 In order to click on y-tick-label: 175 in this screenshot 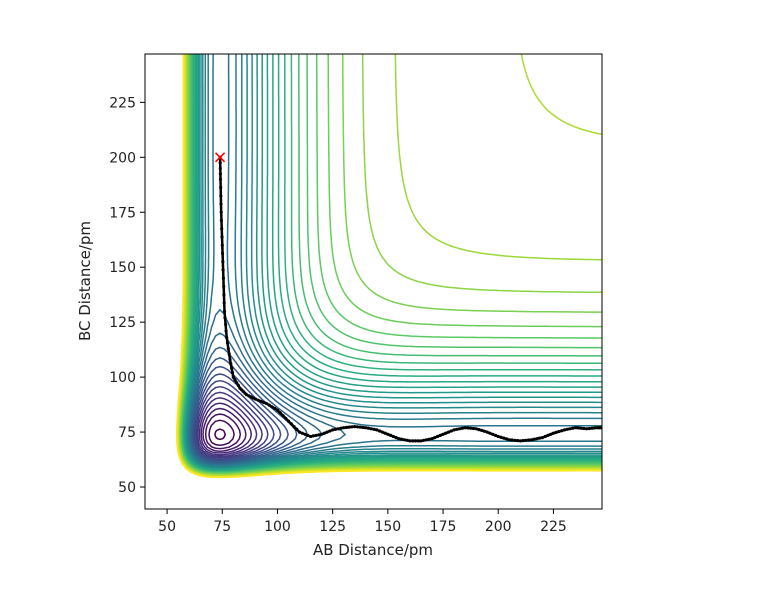, I will do `click(122, 213)`.